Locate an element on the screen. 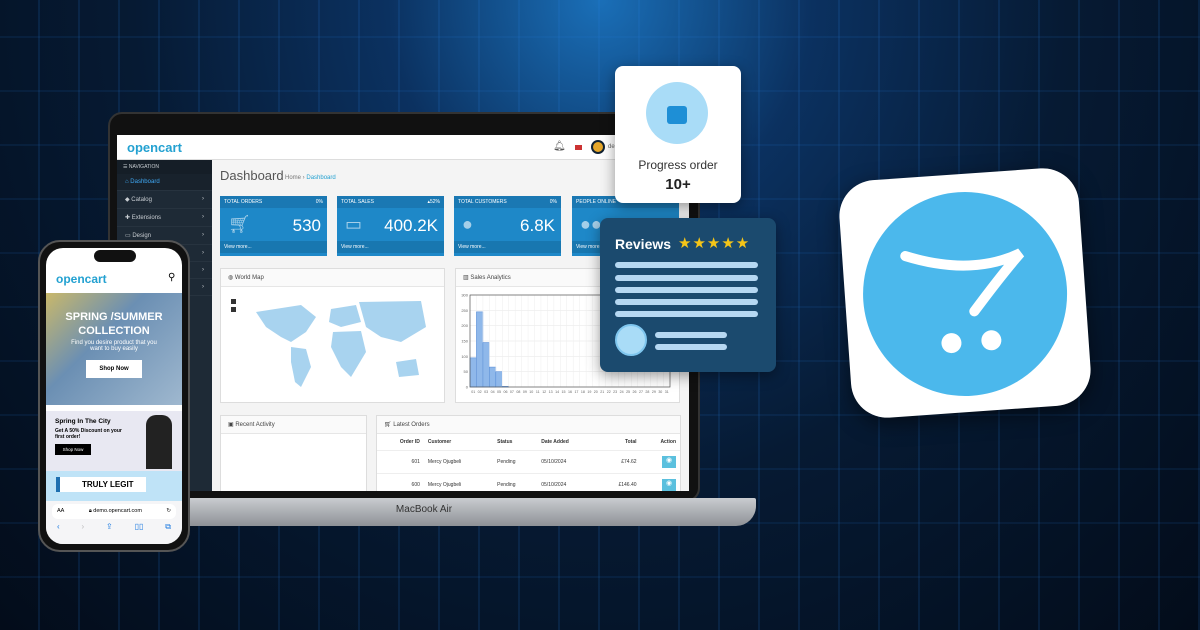 This screenshot has width=1200, height=630. x-tick-label: 01 is located at coordinates (473, 392).